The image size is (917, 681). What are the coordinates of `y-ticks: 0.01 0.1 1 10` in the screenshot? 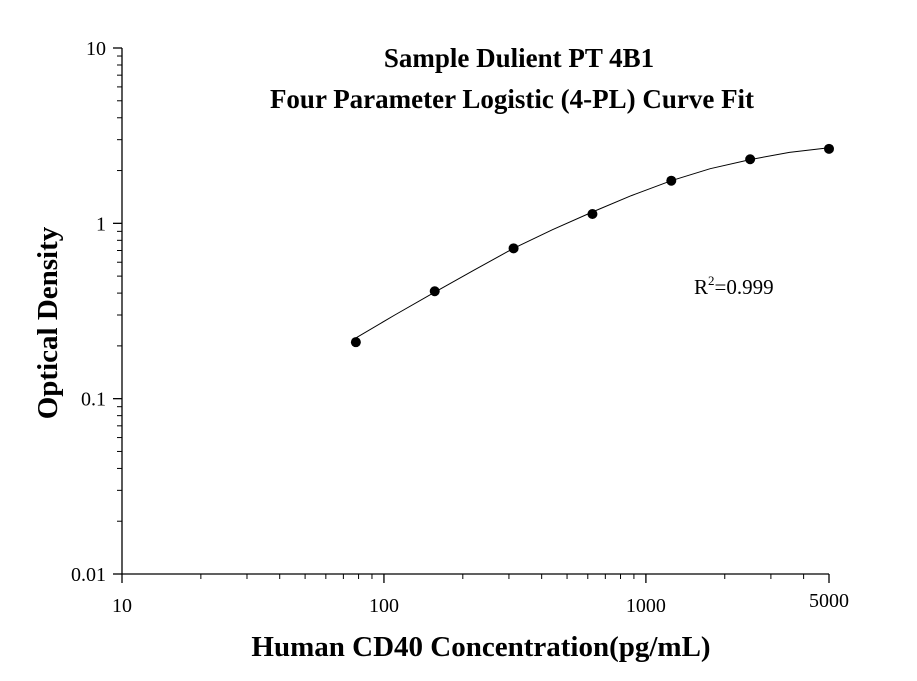 It's located at (96, 312).